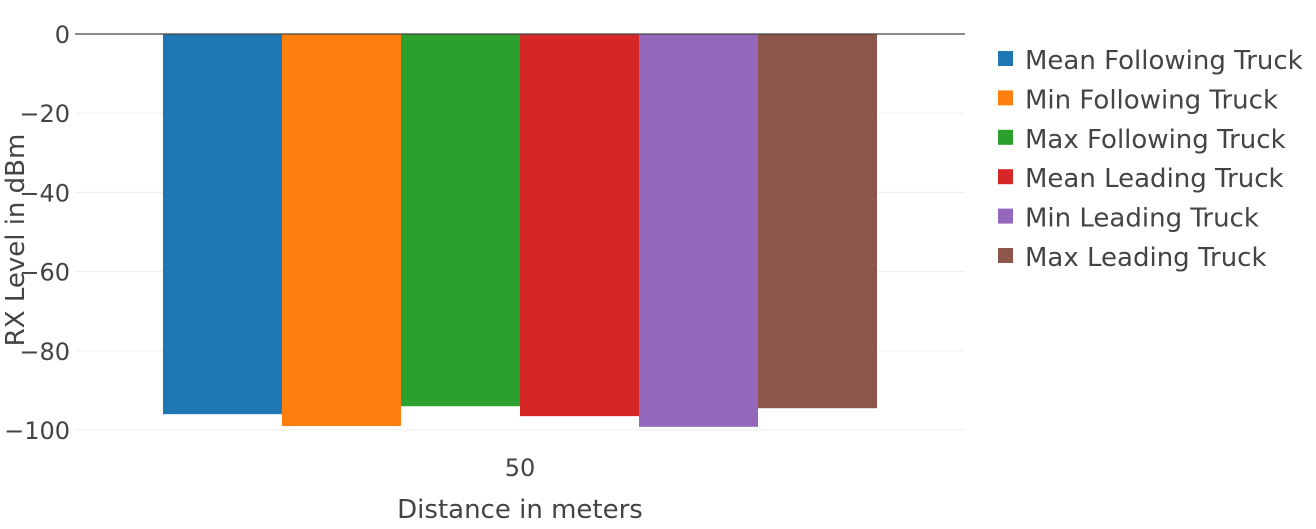 This screenshot has height=529, width=1316. I want to click on legend-label: Min Leading Truck, so click(1142, 219).